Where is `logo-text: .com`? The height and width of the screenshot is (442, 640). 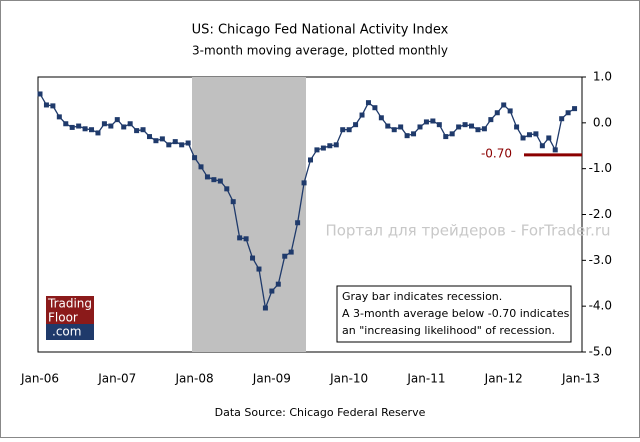
logo-text: .com is located at coordinates (66, 332).